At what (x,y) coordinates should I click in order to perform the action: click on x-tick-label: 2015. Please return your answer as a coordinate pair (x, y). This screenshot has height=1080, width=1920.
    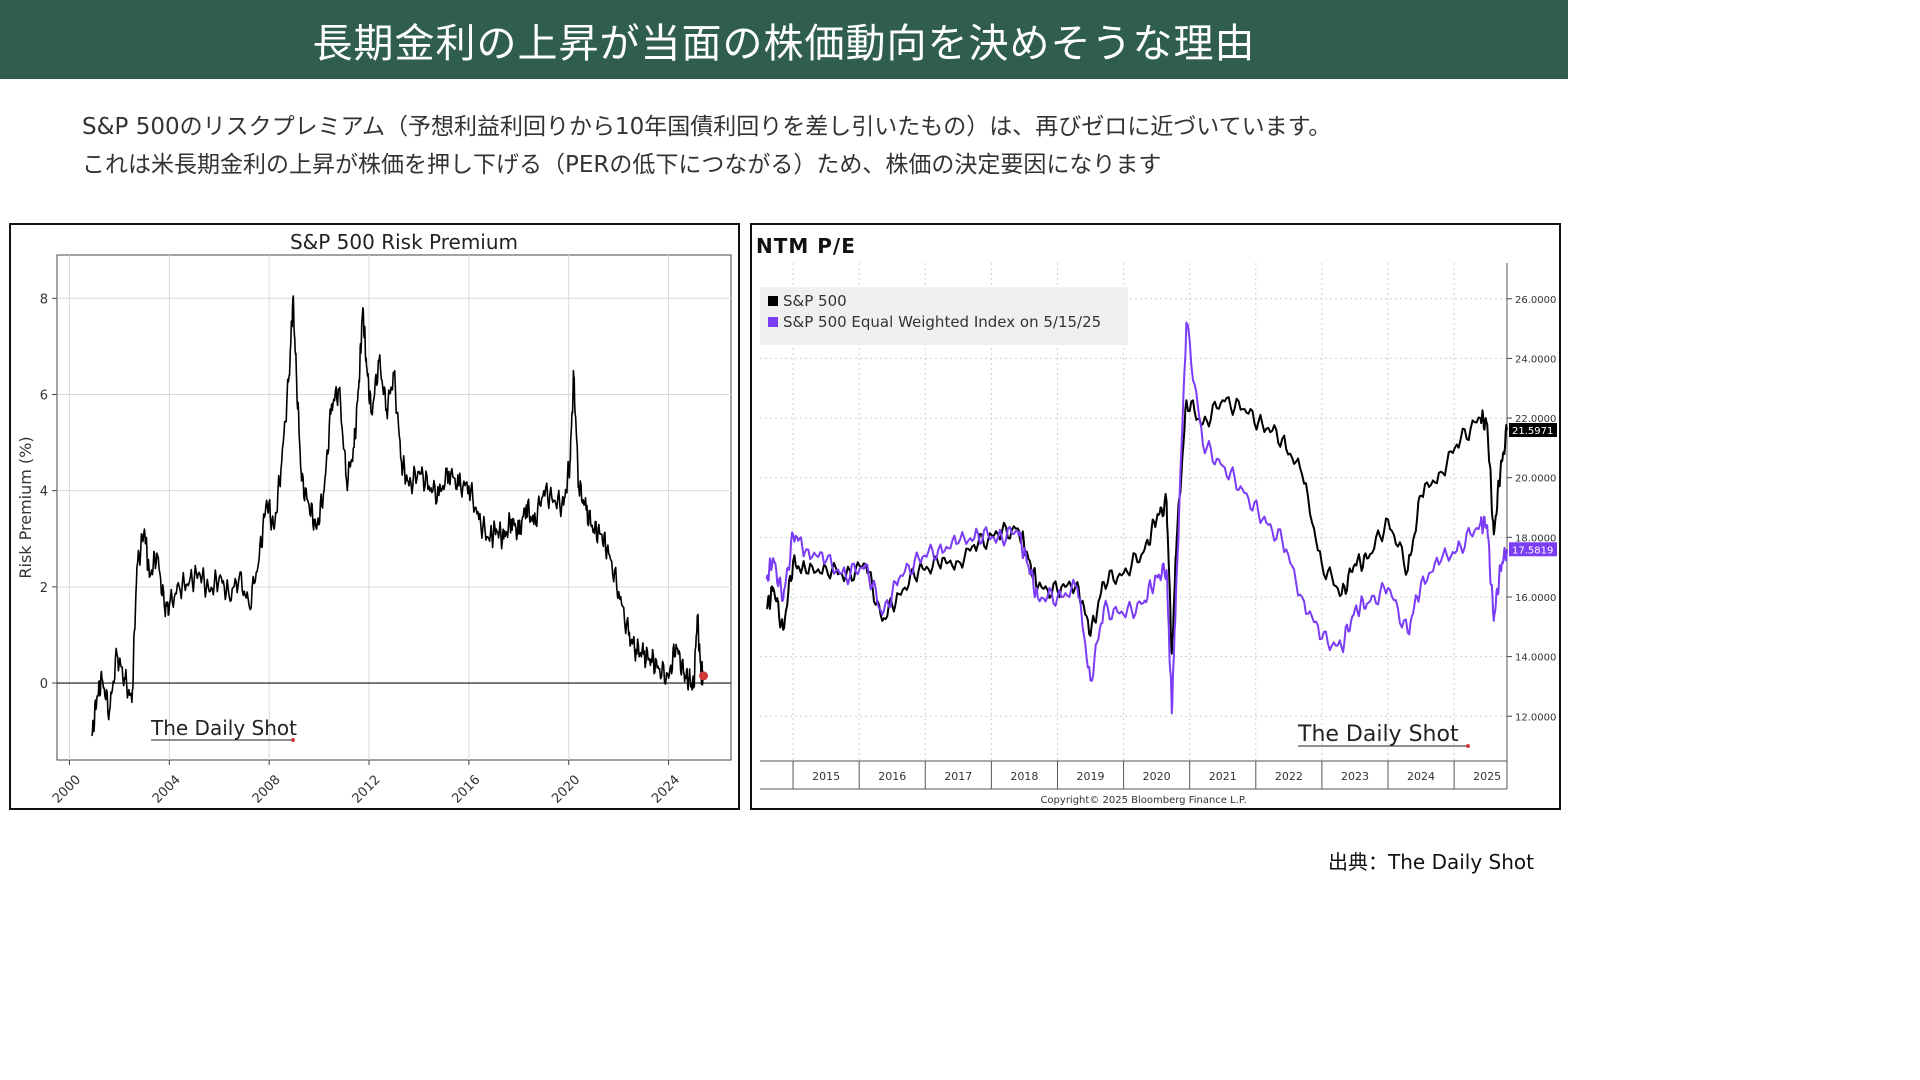
    Looking at the image, I should click on (826, 776).